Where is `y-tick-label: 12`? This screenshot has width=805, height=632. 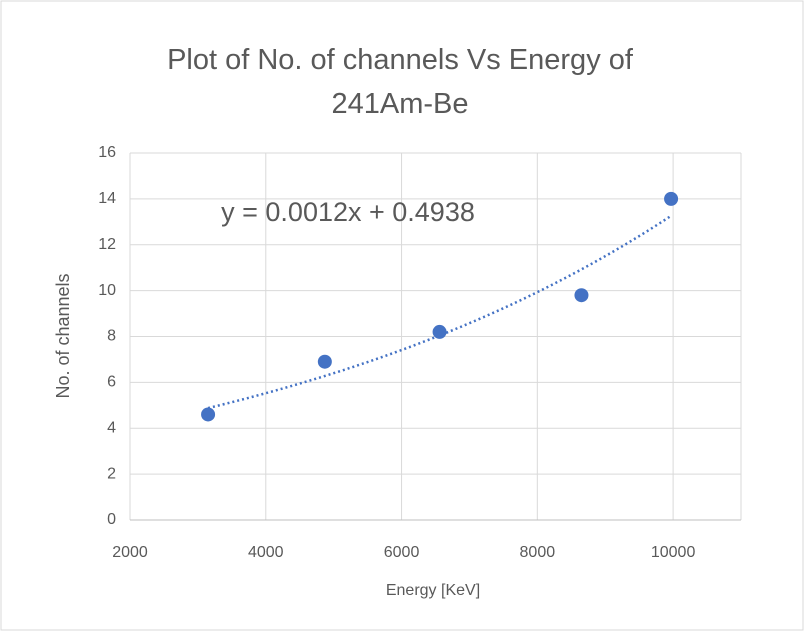 y-tick-label: 12 is located at coordinates (107, 244).